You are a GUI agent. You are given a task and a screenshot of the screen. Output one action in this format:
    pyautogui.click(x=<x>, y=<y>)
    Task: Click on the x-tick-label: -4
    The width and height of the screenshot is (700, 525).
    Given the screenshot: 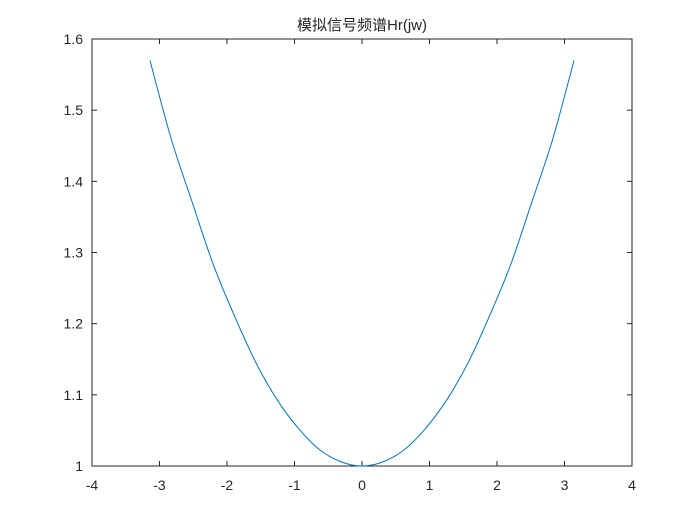 What is the action you would take?
    pyautogui.click(x=92, y=485)
    